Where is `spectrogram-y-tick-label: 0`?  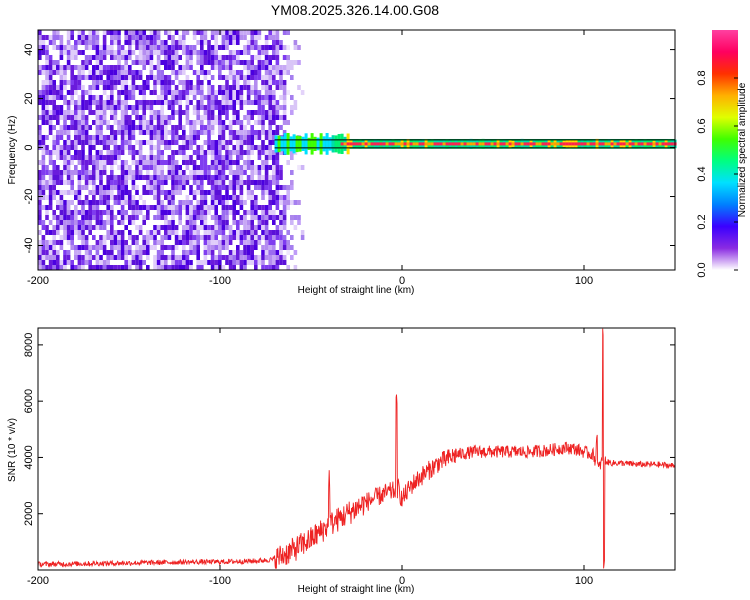 spectrogram-y-tick-label: 0 is located at coordinates (29, 147).